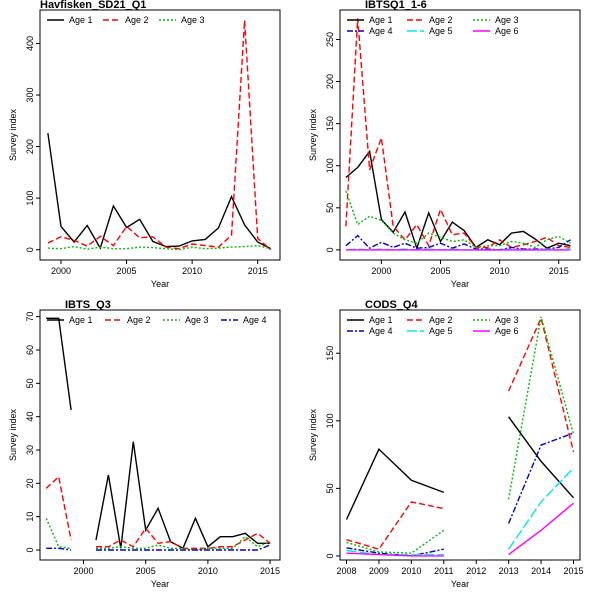 The width and height of the screenshot is (600, 600). I want to click on y-tick-label: 70, so click(30, 317).